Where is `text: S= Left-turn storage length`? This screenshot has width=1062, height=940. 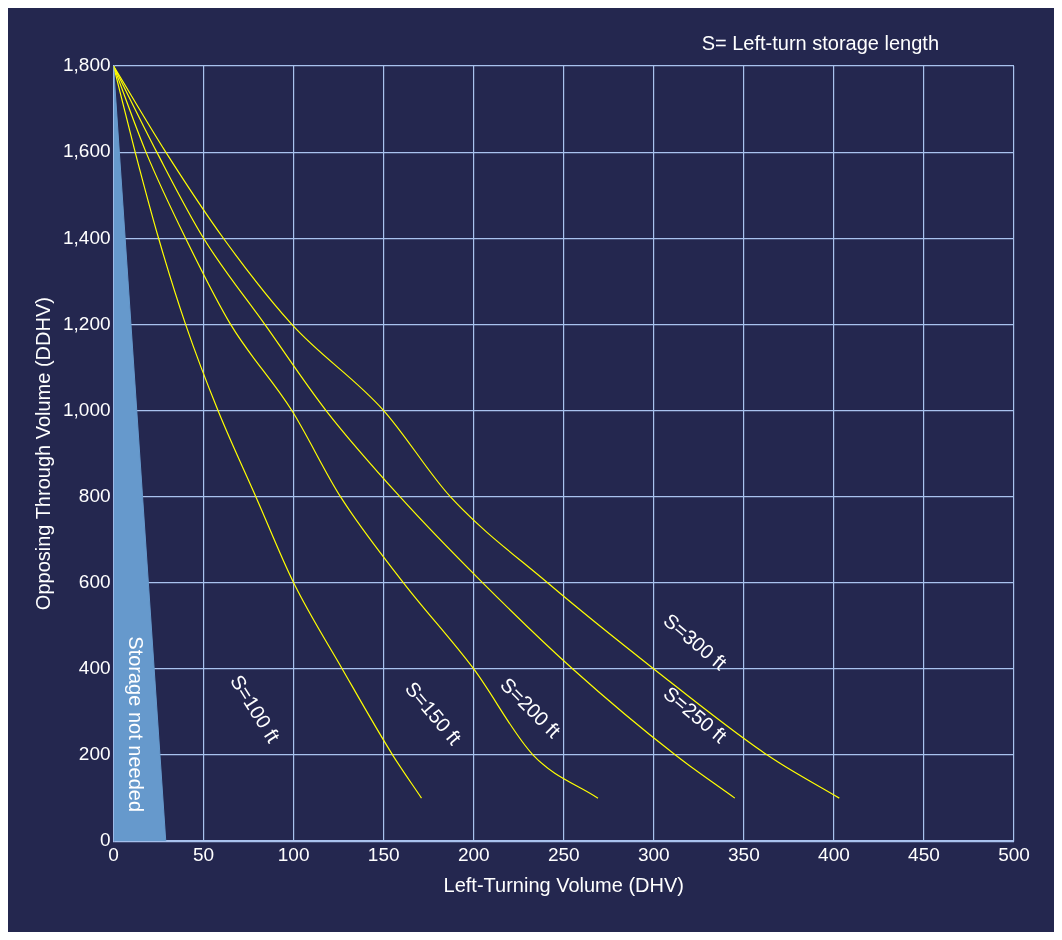 text: S= Left-turn storage length is located at coordinates (820, 42).